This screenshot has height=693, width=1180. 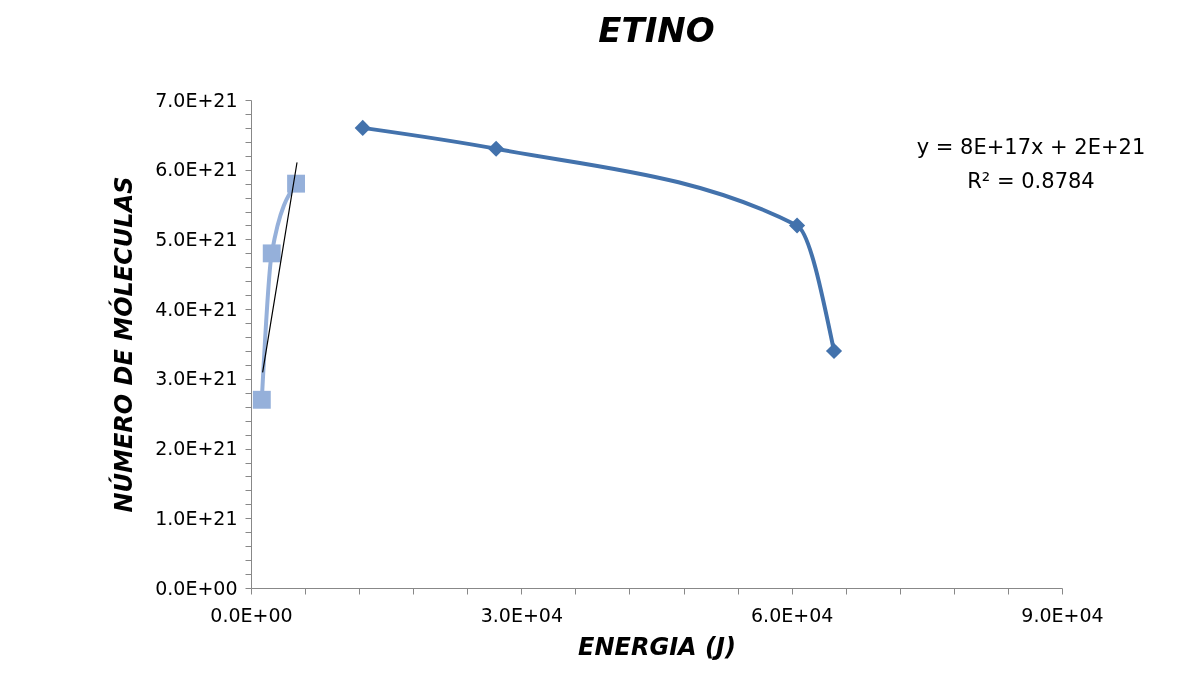 What do you see at coordinates (521, 614) in the screenshot?
I see `x-tick-label: 3.0E+04` at bounding box center [521, 614].